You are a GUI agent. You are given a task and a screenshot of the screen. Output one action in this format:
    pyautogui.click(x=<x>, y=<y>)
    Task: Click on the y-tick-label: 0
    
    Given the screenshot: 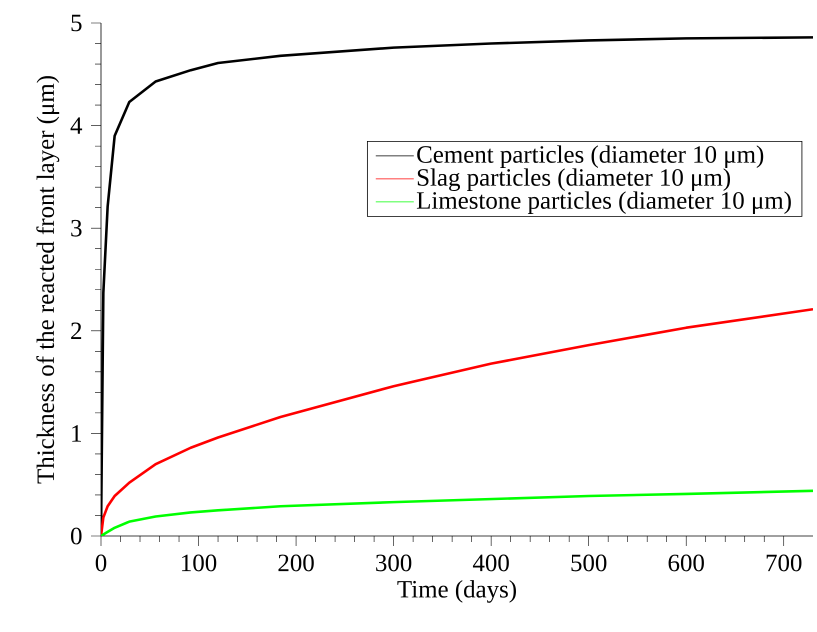 What is the action you would take?
    pyautogui.click(x=76, y=536)
    